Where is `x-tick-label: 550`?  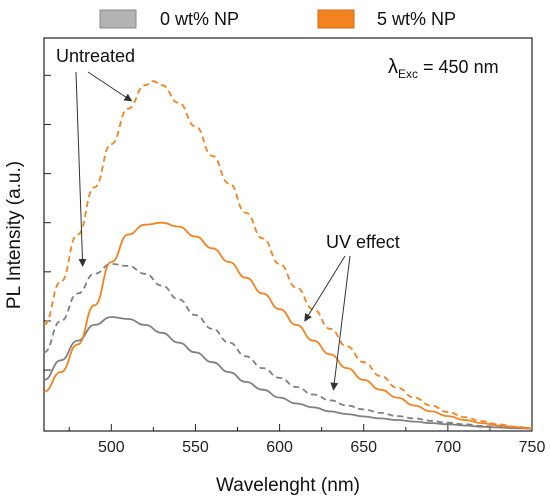 x-tick-label: 550 is located at coordinates (195, 447).